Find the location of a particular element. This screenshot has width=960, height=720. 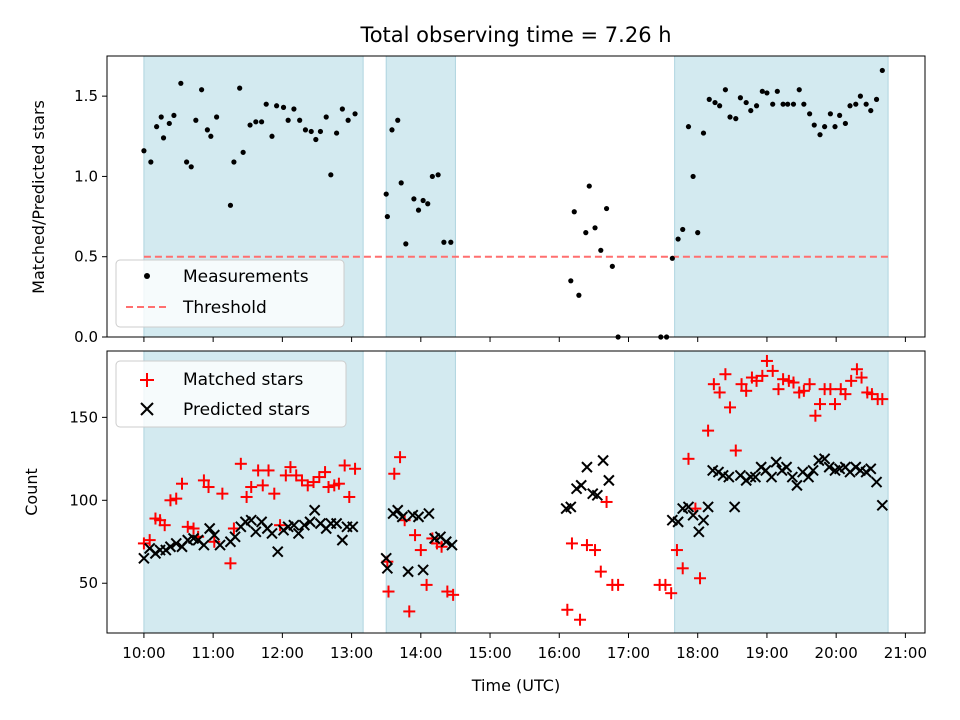

y-tick-label: 1.0 is located at coordinates (86, 176).